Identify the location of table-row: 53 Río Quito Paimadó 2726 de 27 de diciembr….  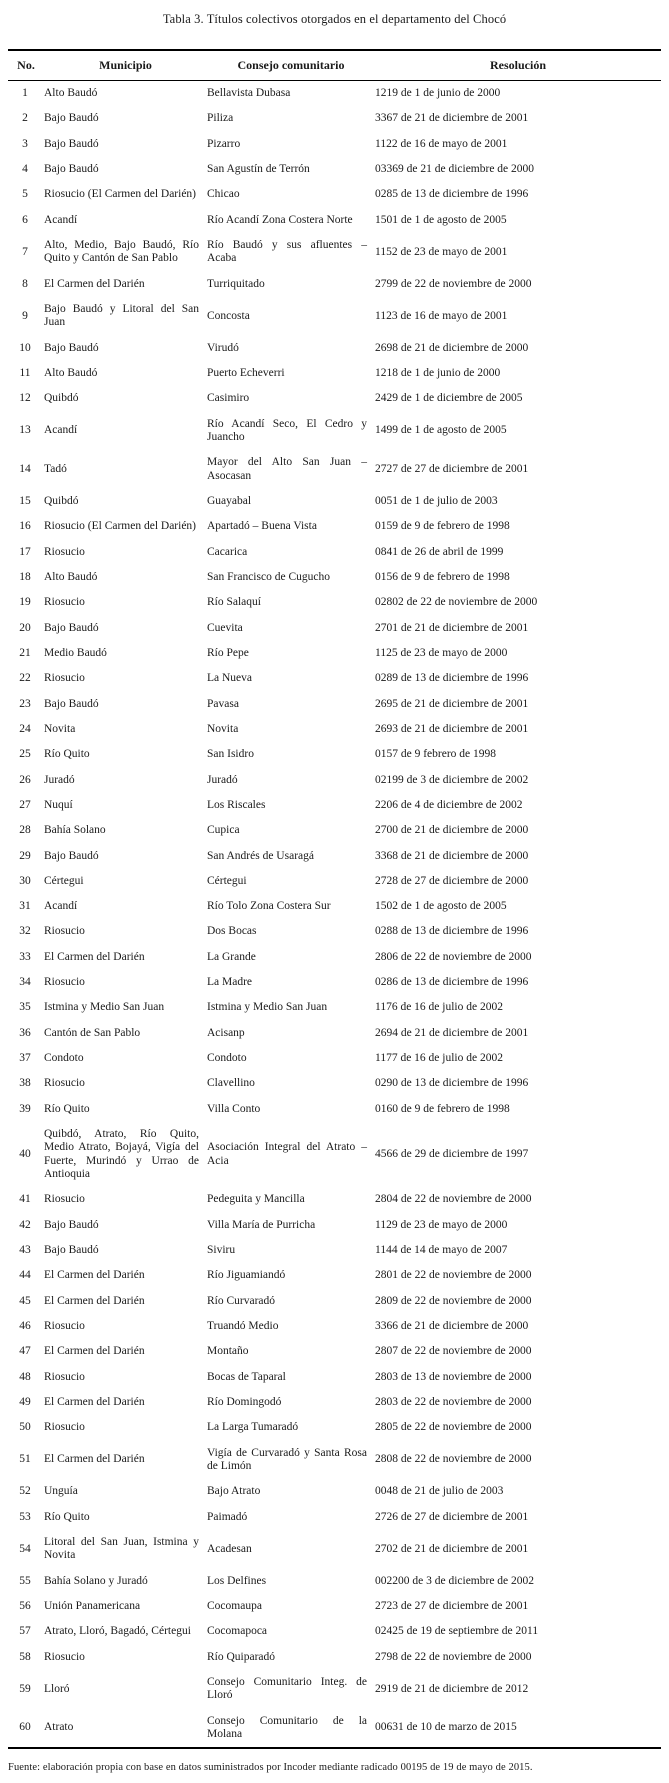
(334, 1517).